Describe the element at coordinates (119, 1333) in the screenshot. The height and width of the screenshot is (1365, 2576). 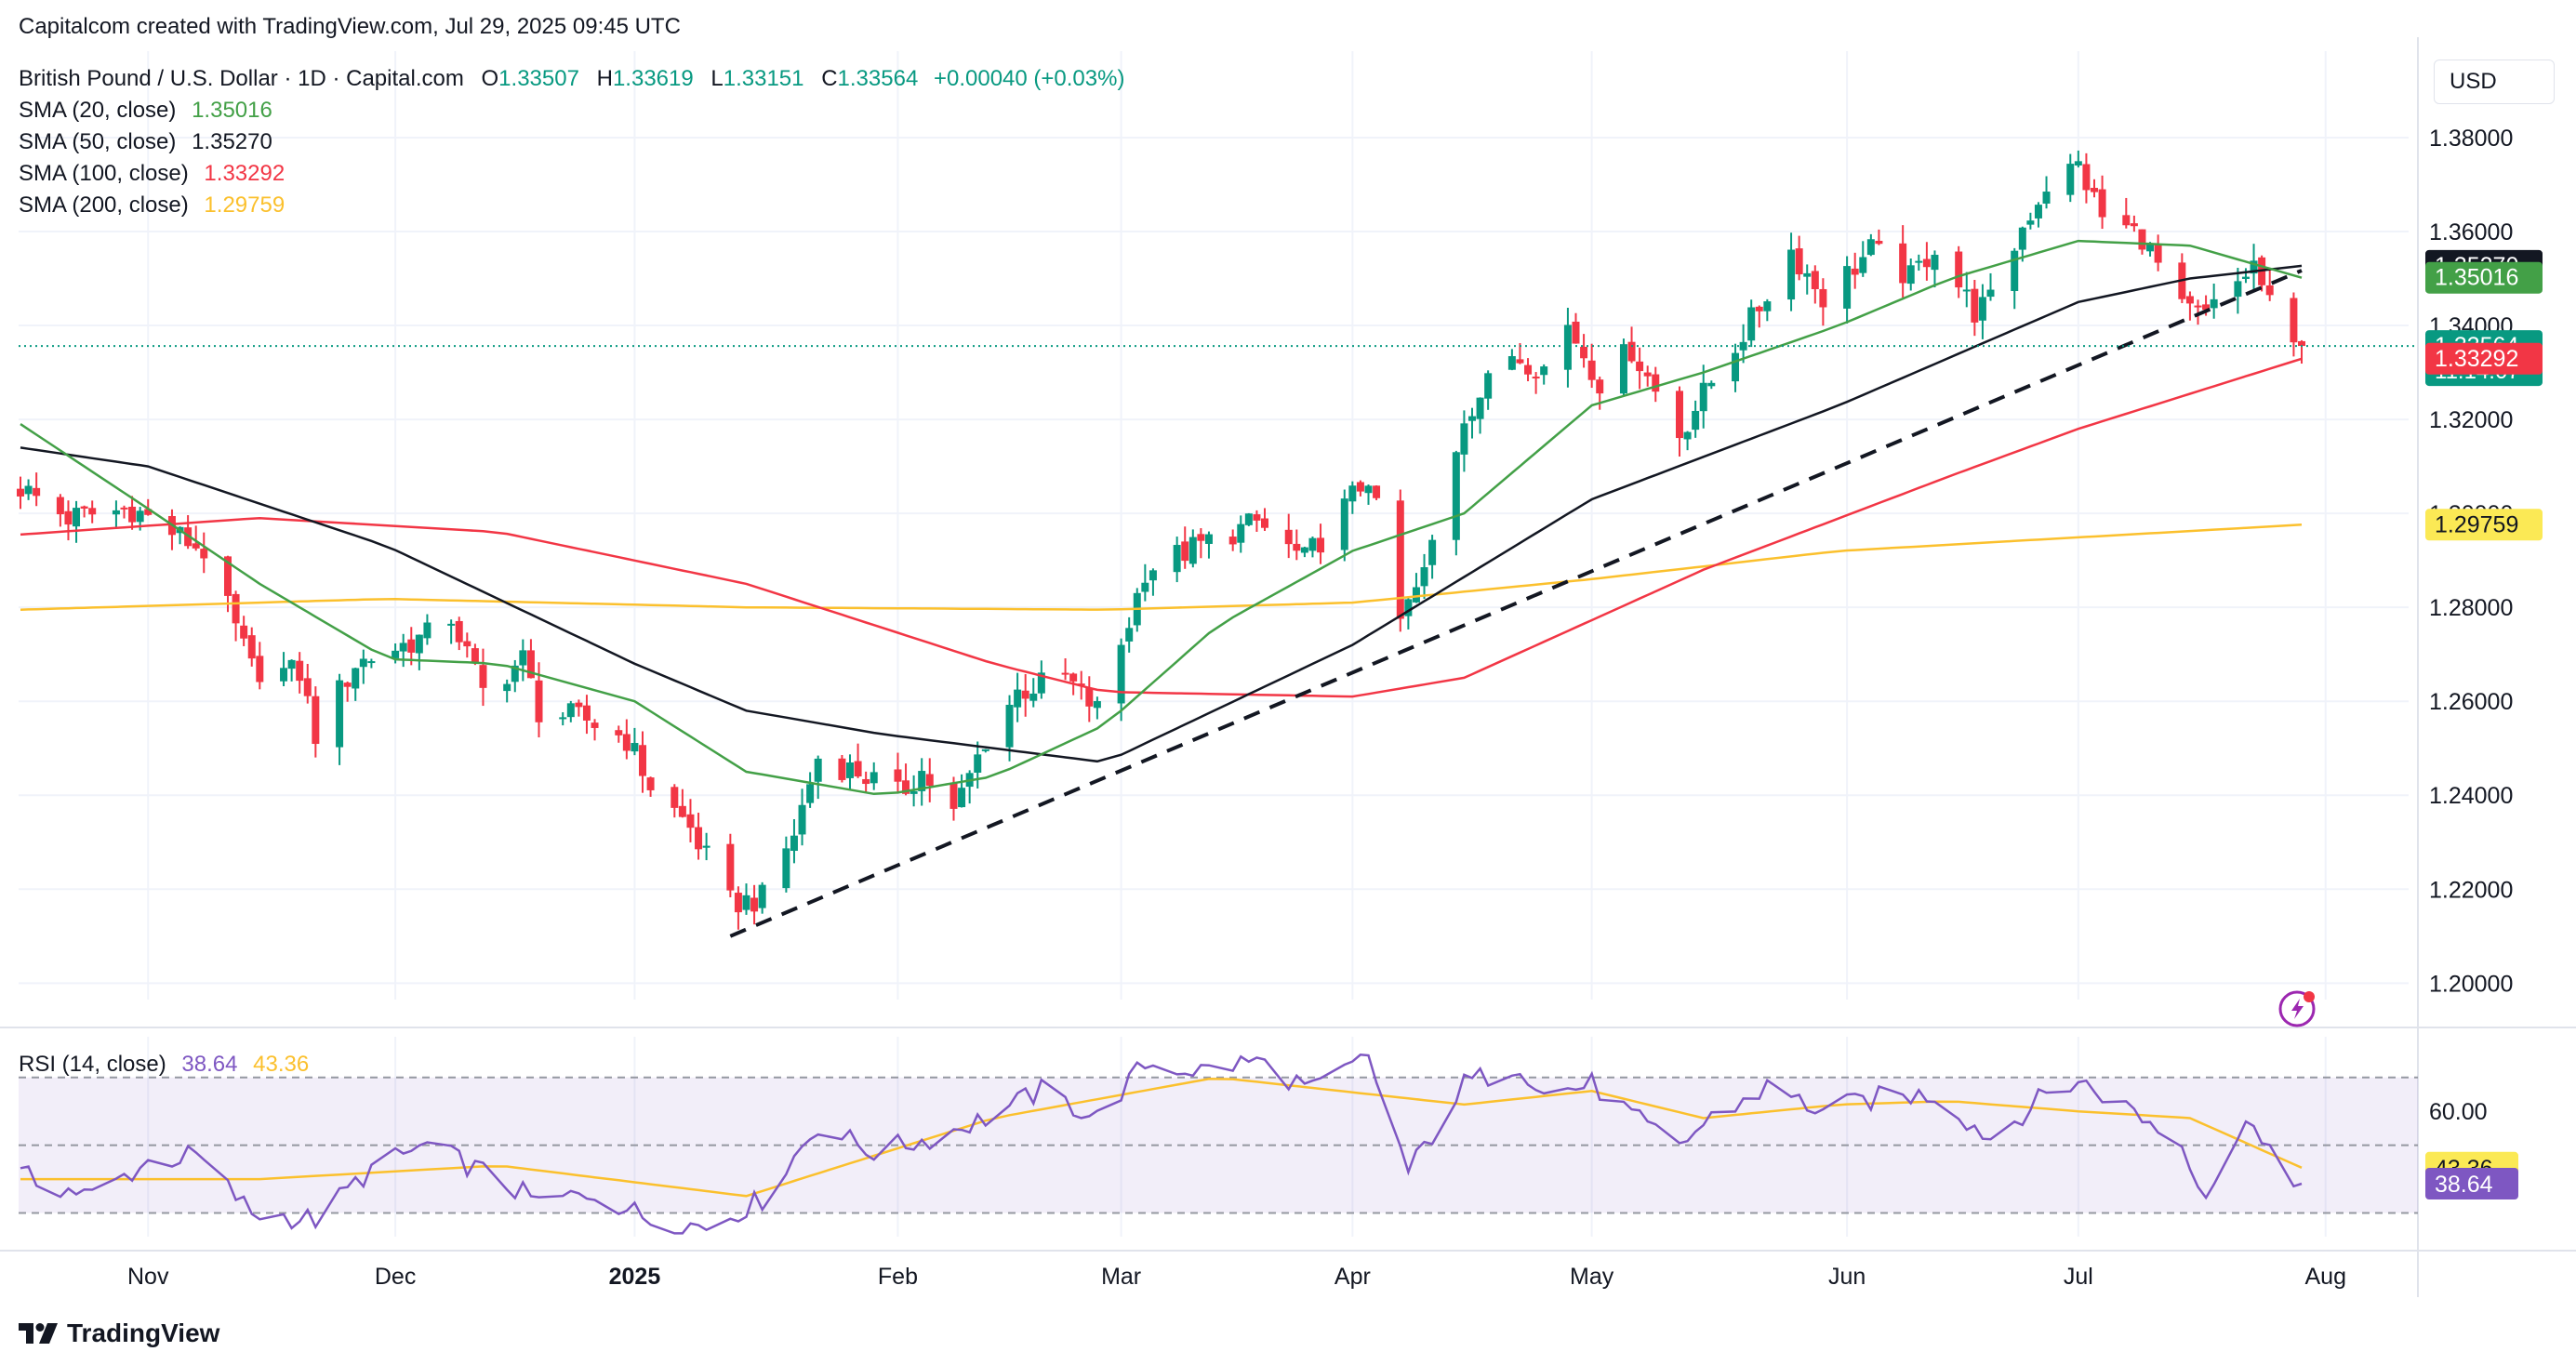
I see `tradingview-branding: TradingView` at that location.